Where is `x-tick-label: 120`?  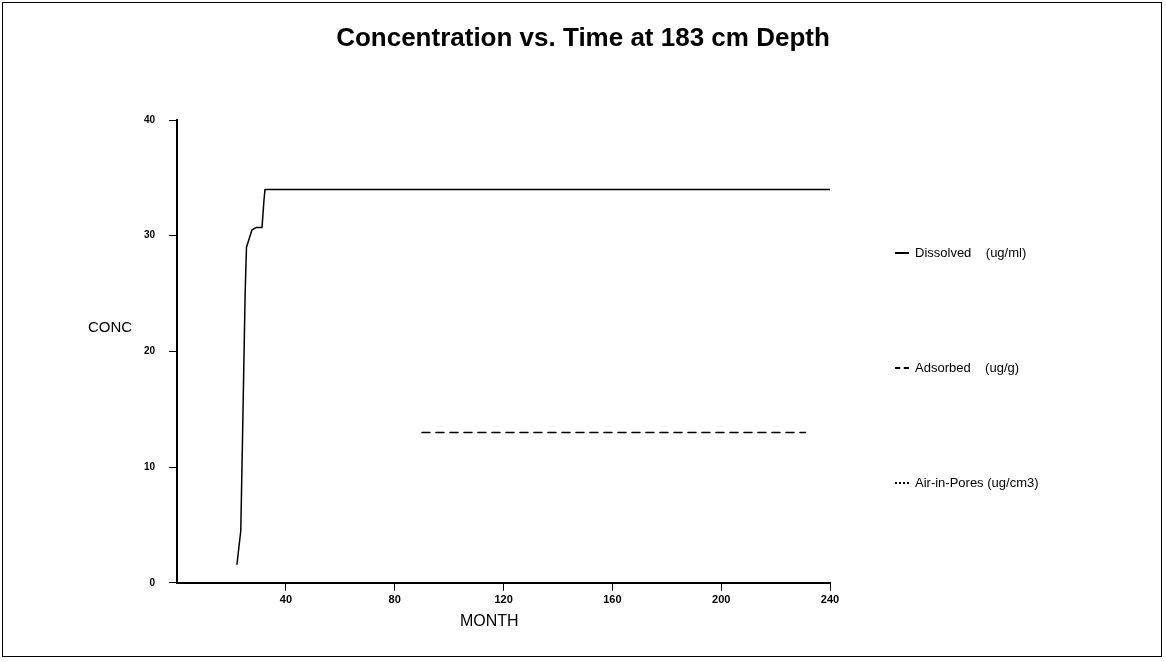 x-tick-label: 120 is located at coordinates (503, 599).